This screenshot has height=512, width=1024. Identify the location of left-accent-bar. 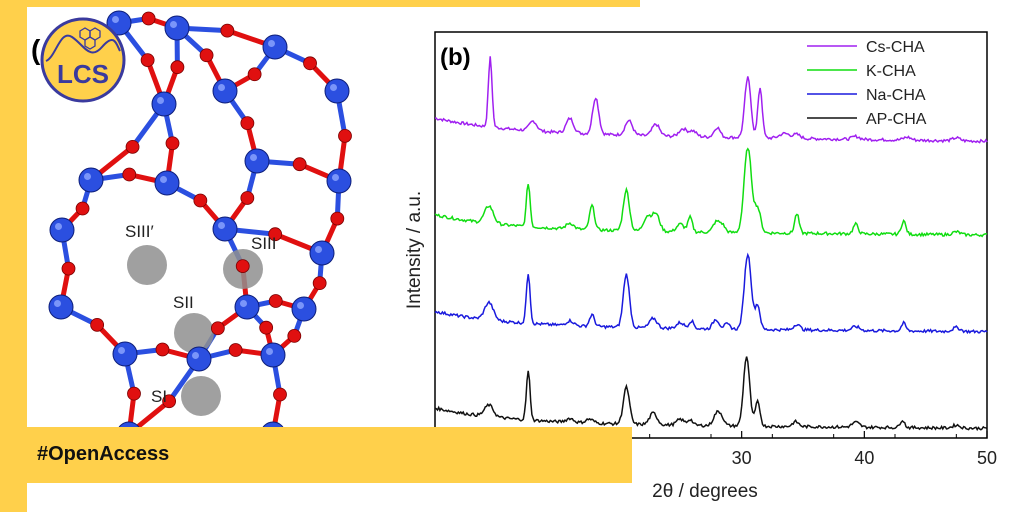
(13, 256).